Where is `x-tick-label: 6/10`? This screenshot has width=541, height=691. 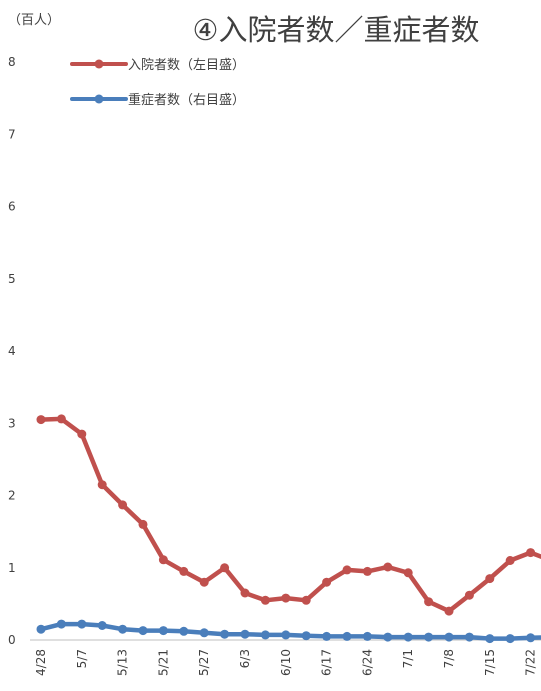
x-tick-label: 6/10 is located at coordinates (286, 662).